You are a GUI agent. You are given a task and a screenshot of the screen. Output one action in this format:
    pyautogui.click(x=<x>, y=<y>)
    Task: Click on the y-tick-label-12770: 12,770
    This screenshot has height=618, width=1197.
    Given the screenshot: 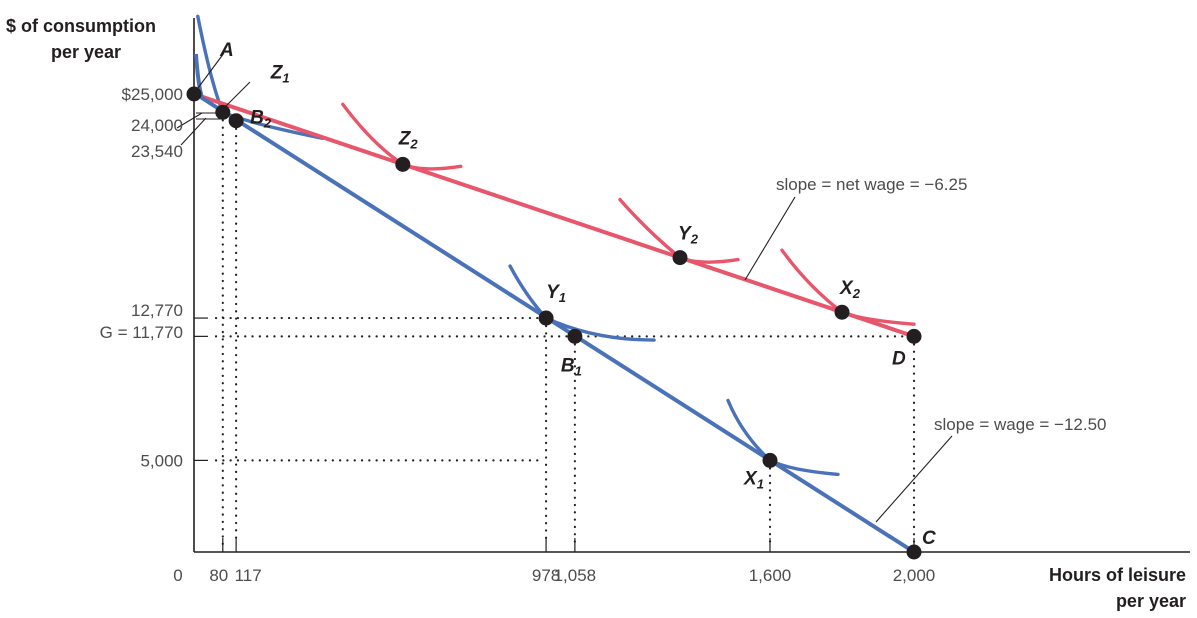 What is the action you would take?
    pyautogui.click(x=157, y=310)
    